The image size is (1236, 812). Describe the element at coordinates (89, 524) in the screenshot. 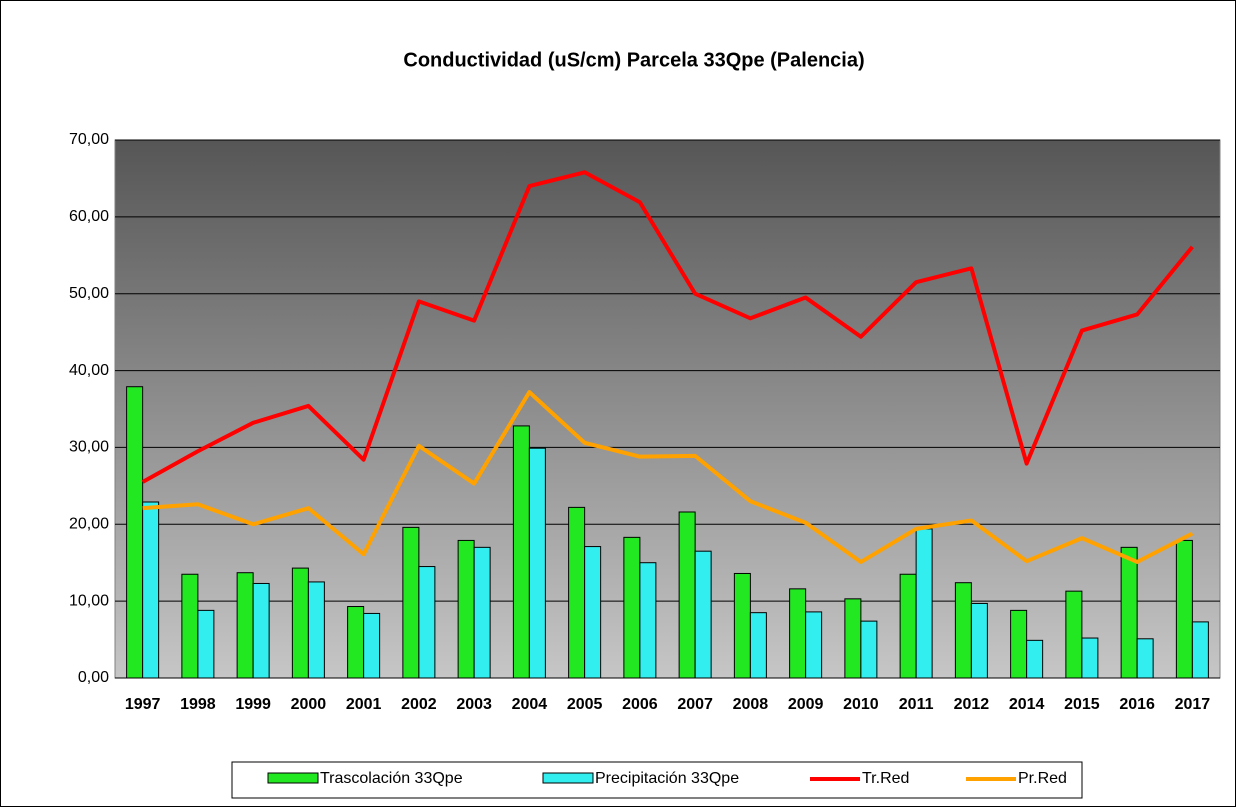

I see `y-tick-label: 20,00` at that location.